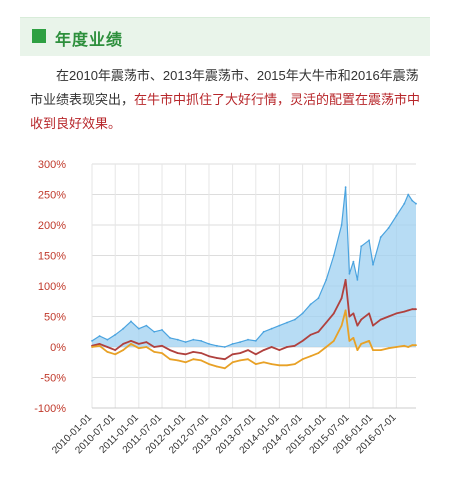  What do you see at coordinates (225, 36) in the screenshot?
I see `section-header: 年度业绩` at bounding box center [225, 36].